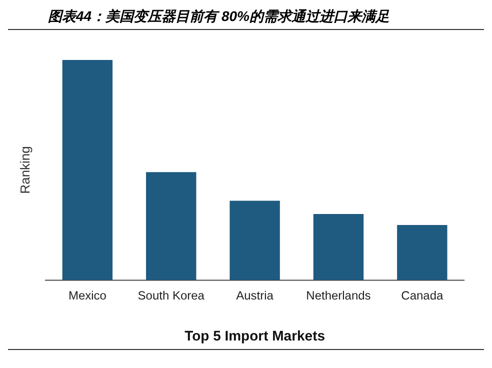  Describe the element at coordinates (255, 336) in the screenshot. I see `x-axis-title: Top 5 Import Markets` at that location.